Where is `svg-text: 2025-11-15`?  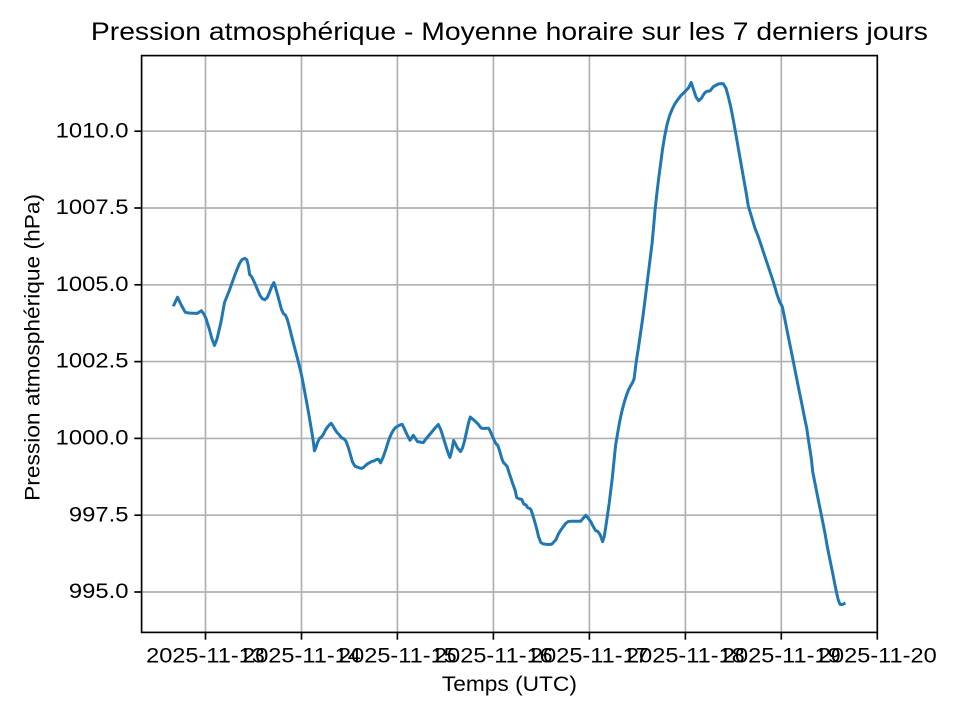
svg-text: 2025-11-15 is located at coordinates (397, 656).